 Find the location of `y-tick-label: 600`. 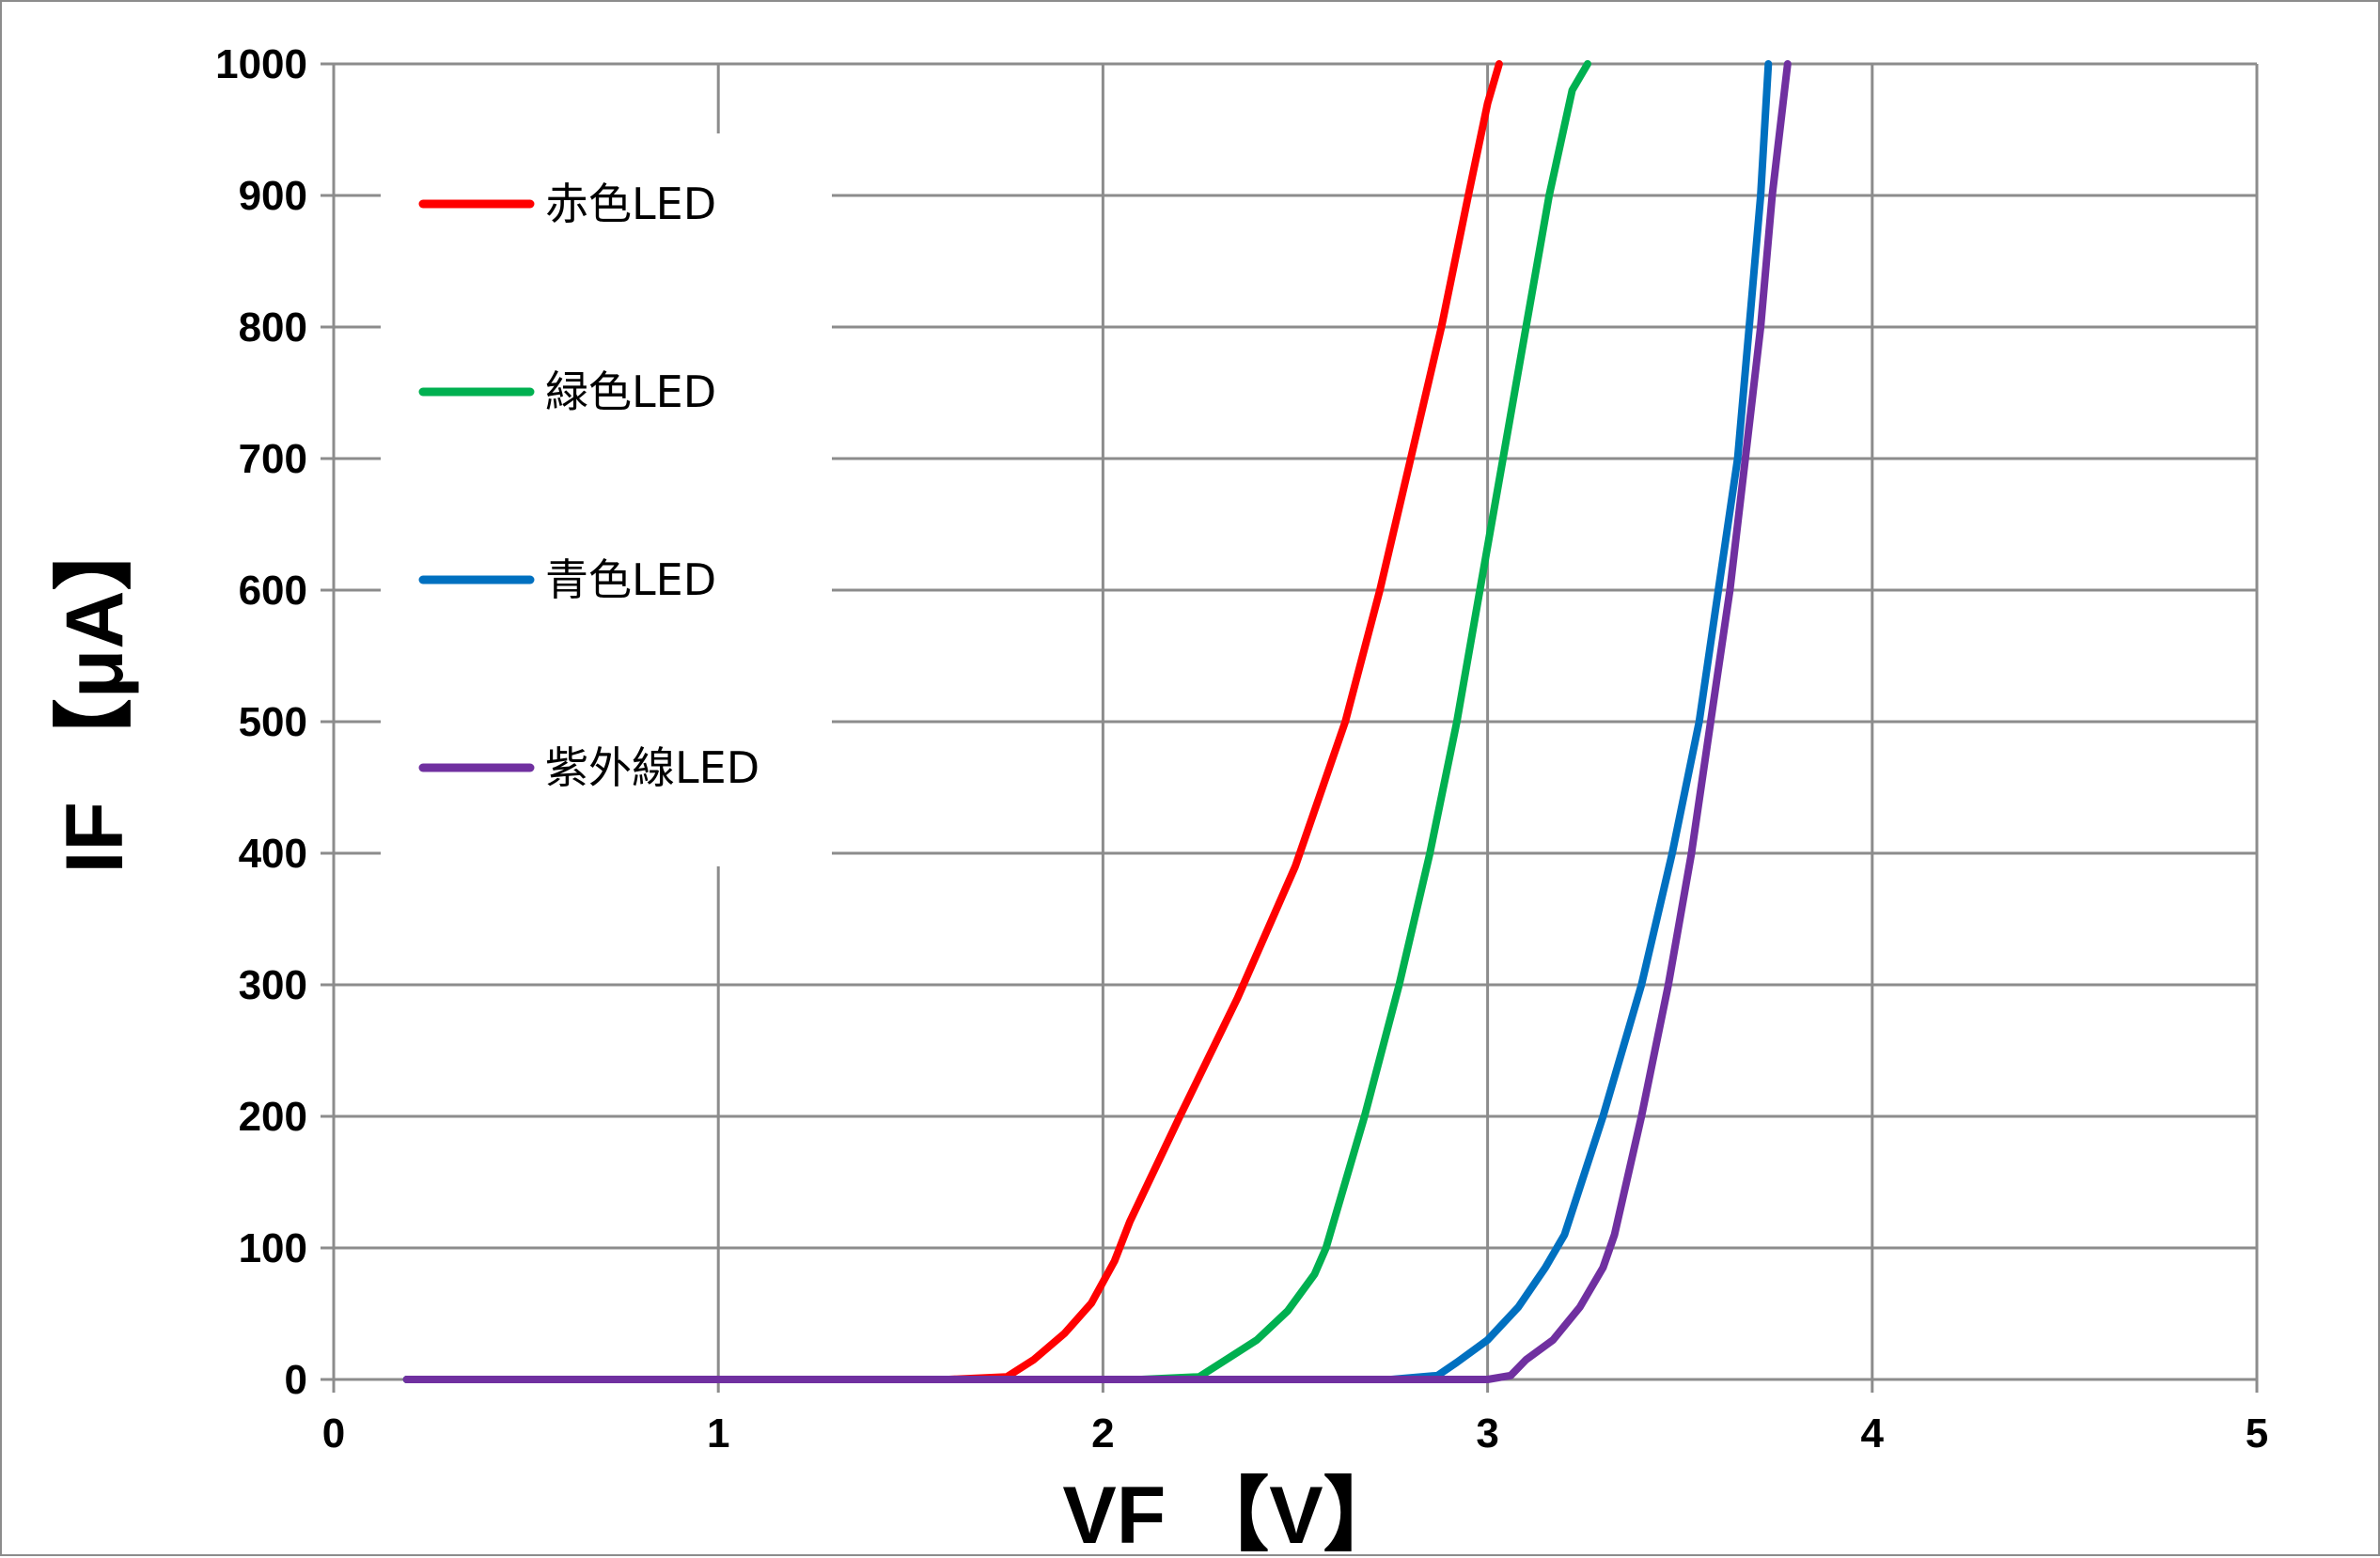

y-tick-label: 600 is located at coordinates (273, 591).